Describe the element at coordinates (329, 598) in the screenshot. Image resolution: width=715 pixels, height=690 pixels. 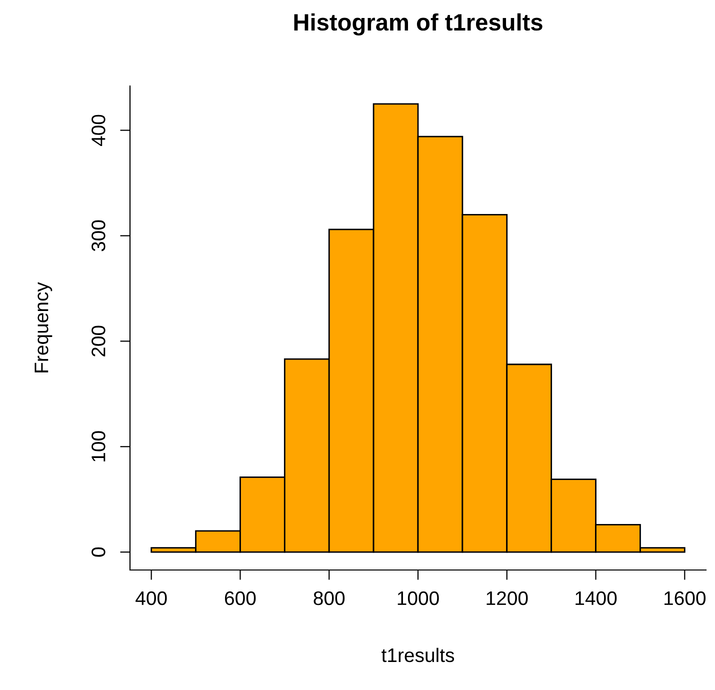
I see `x-tick-label: 800` at that location.